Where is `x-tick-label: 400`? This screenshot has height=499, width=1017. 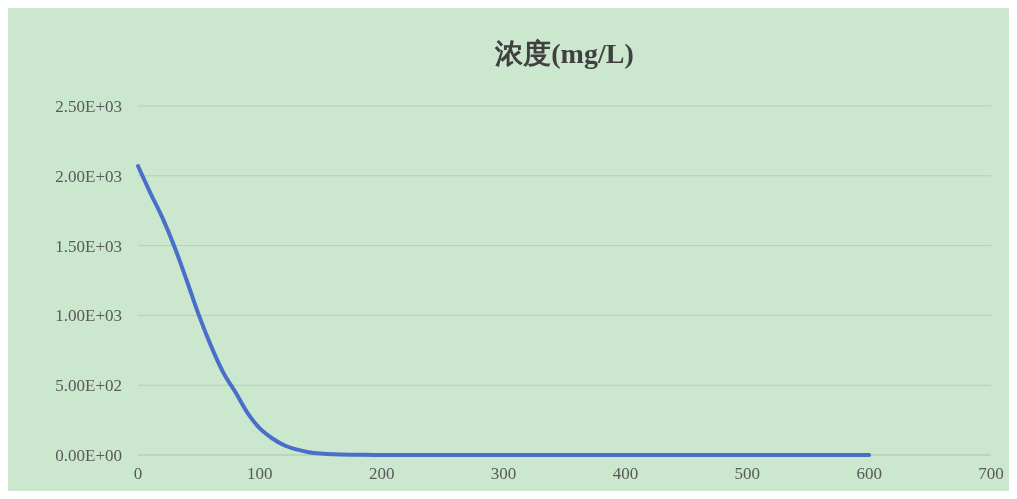 x-tick-label: 400 is located at coordinates (625, 473).